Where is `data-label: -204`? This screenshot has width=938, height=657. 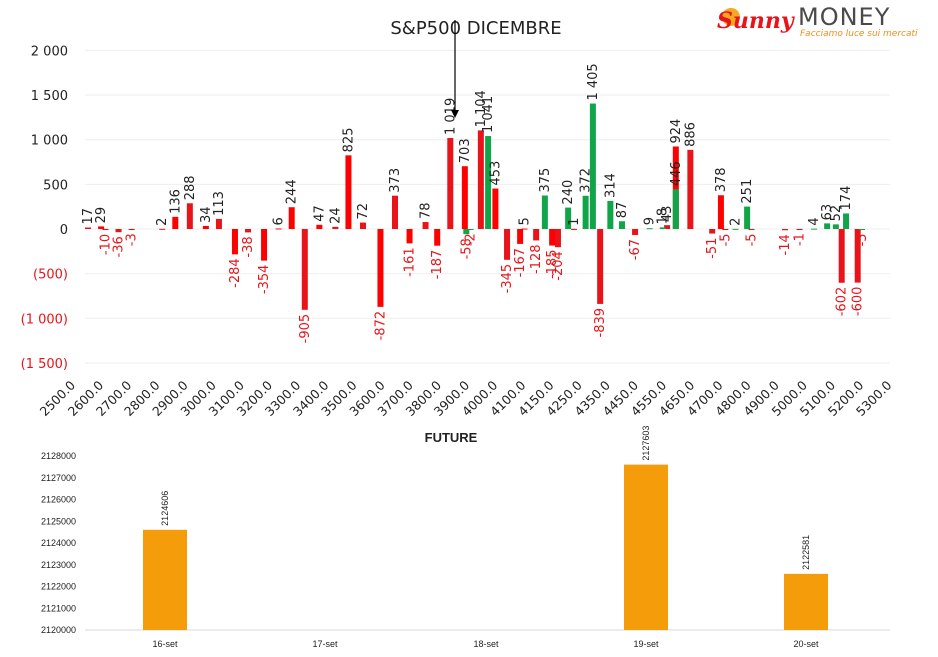 data-label: -204 is located at coordinates (558, 266).